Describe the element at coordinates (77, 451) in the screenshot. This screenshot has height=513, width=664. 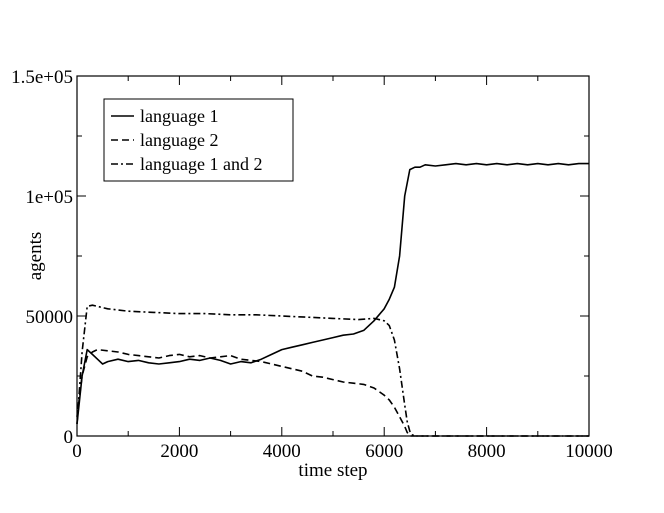
I see `x-tick-label: 0` at that location.